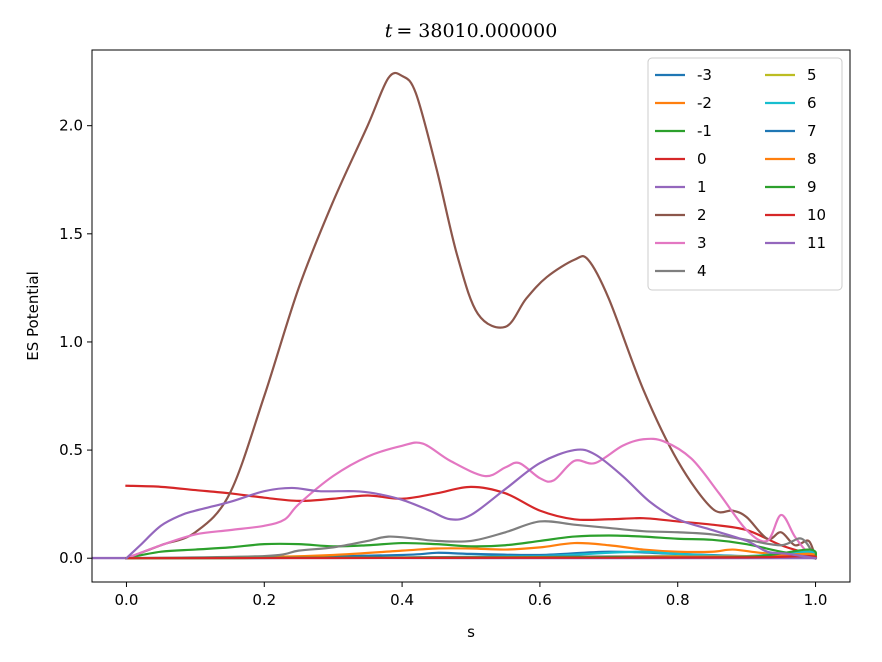 The image size is (882, 662). What do you see at coordinates (740, 173) in the screenshot?
I see `legend-items: -3 -2 -1 0 1 2 3 4 5 6 7 8 9 10 11` at bounding box center [740, 173].